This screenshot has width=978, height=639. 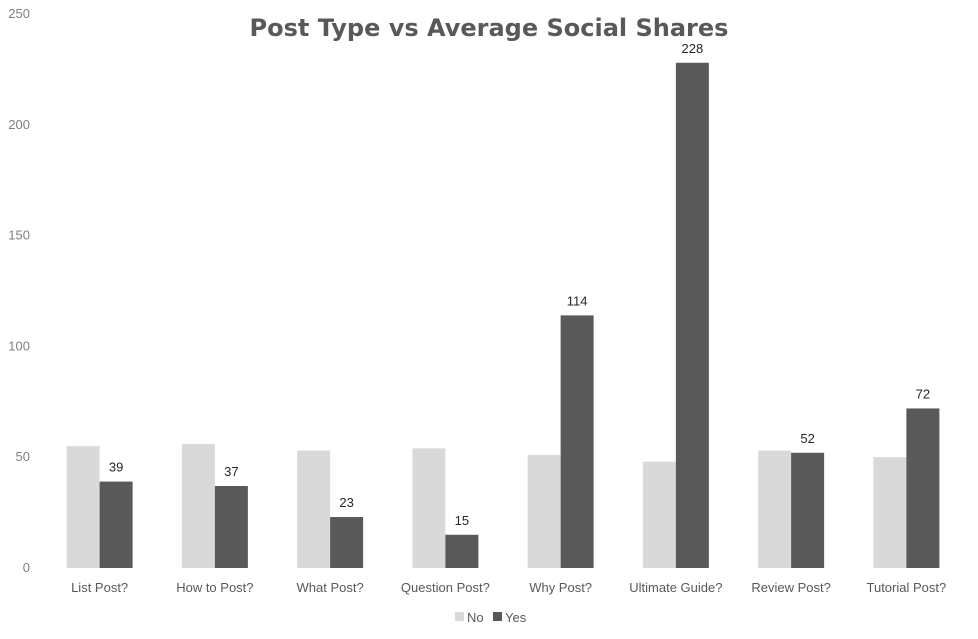 I want to click on chart-title: Post Type vs Average Social Shares, so click(x=489, y=28).